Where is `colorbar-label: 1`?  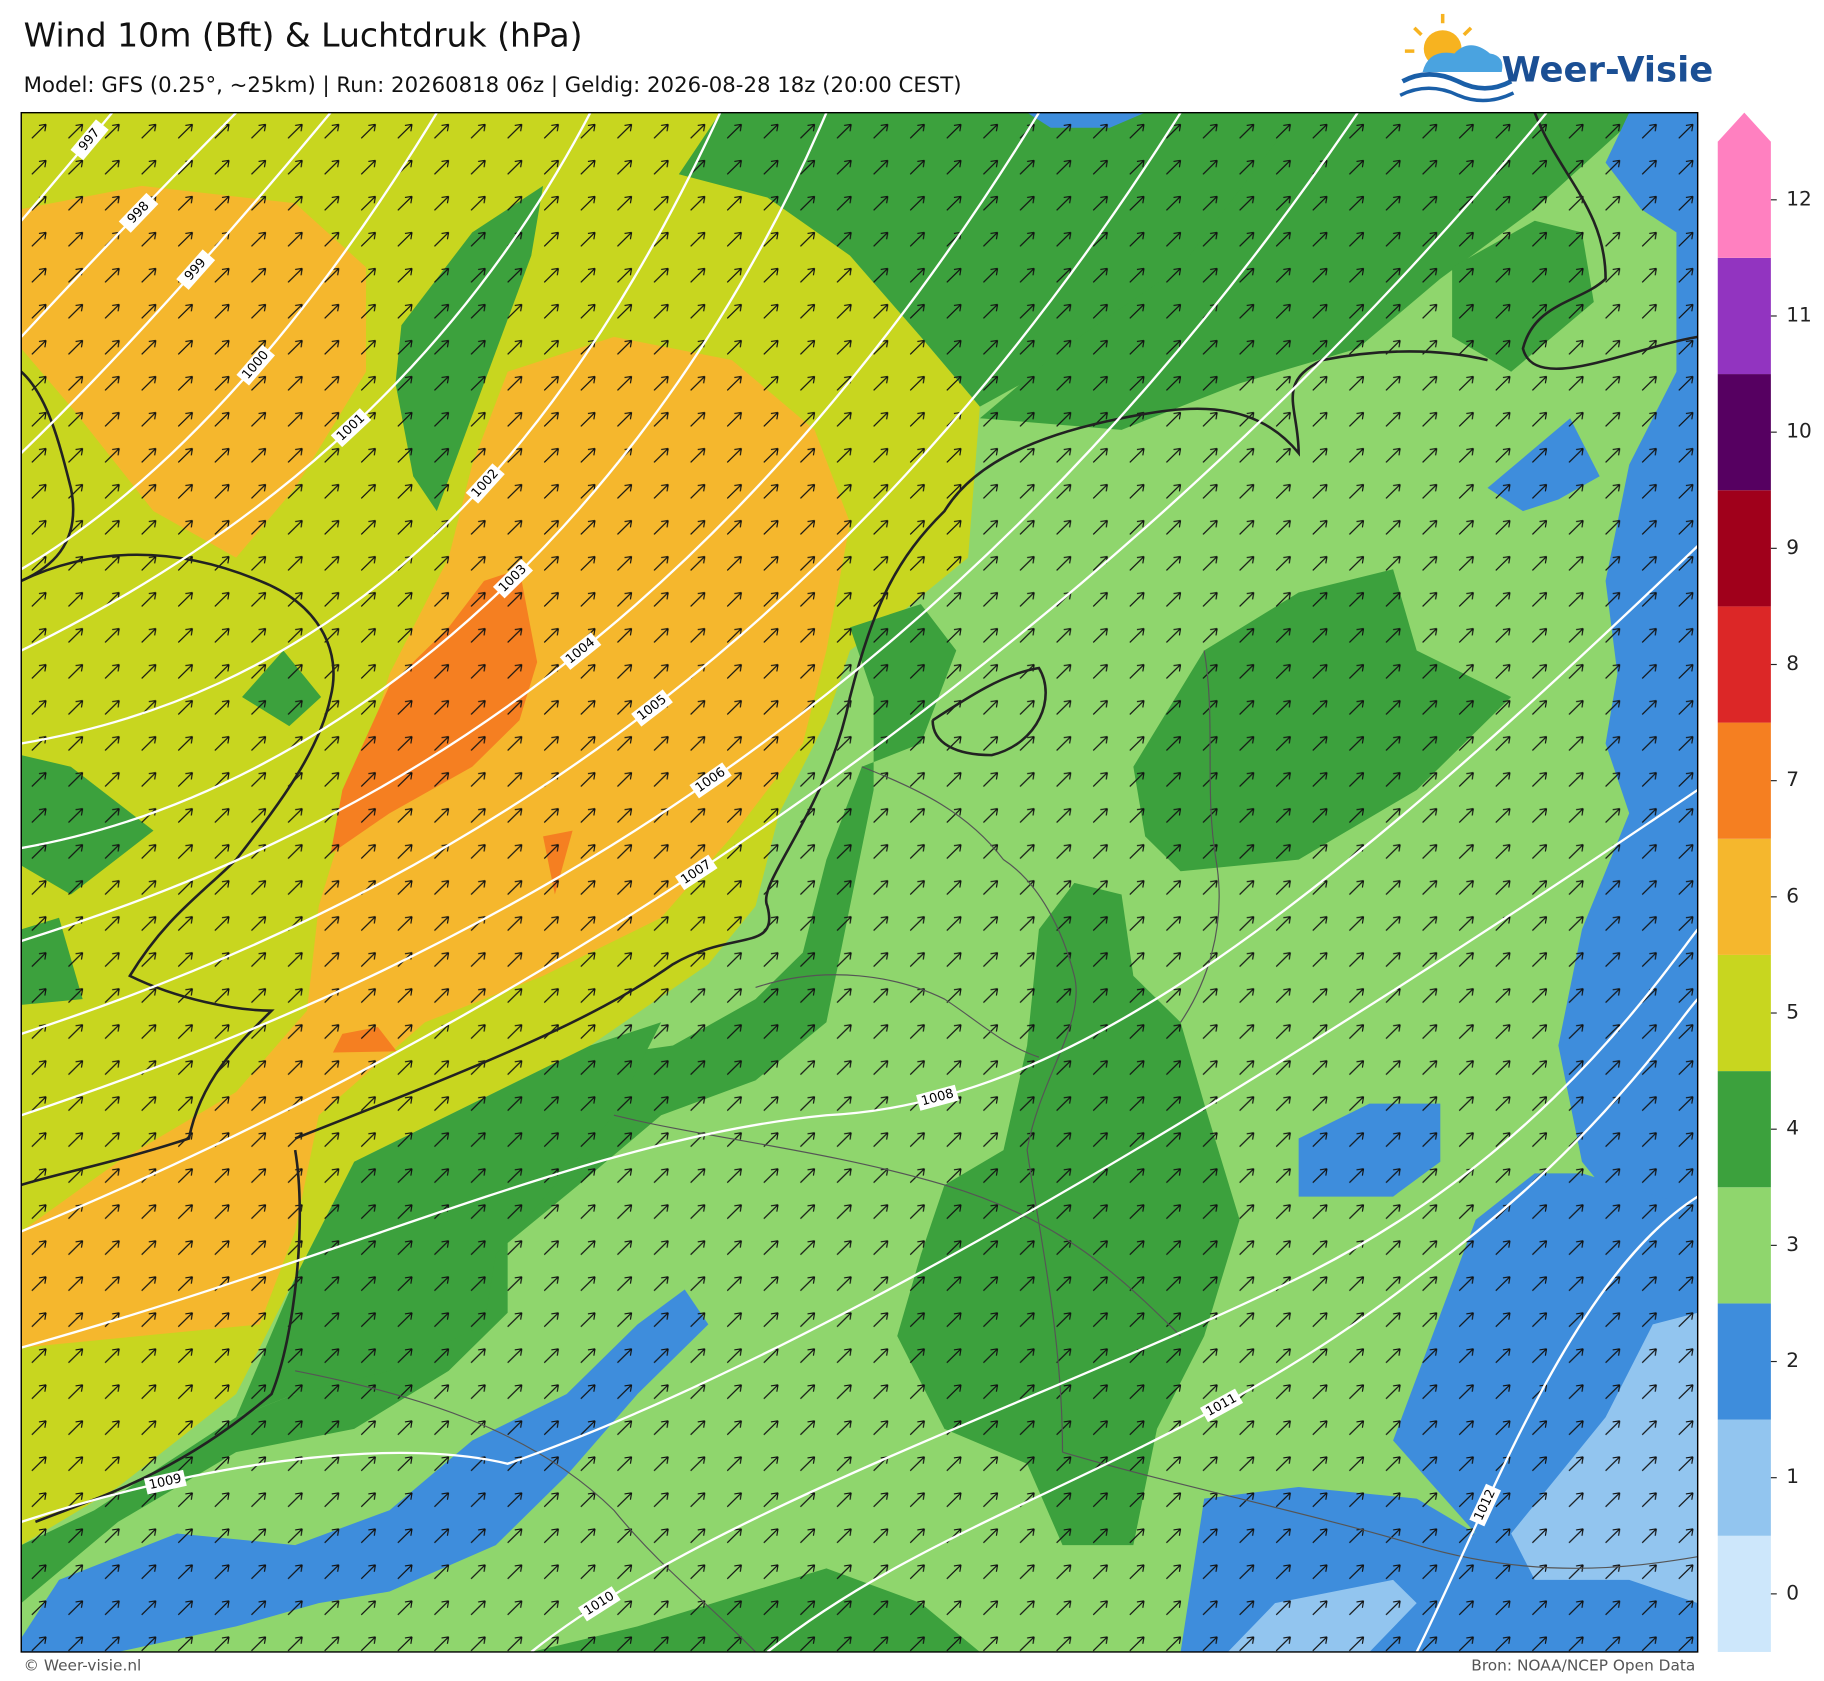 colorbar-label: 1 is located at coordinates (1792, 1476).